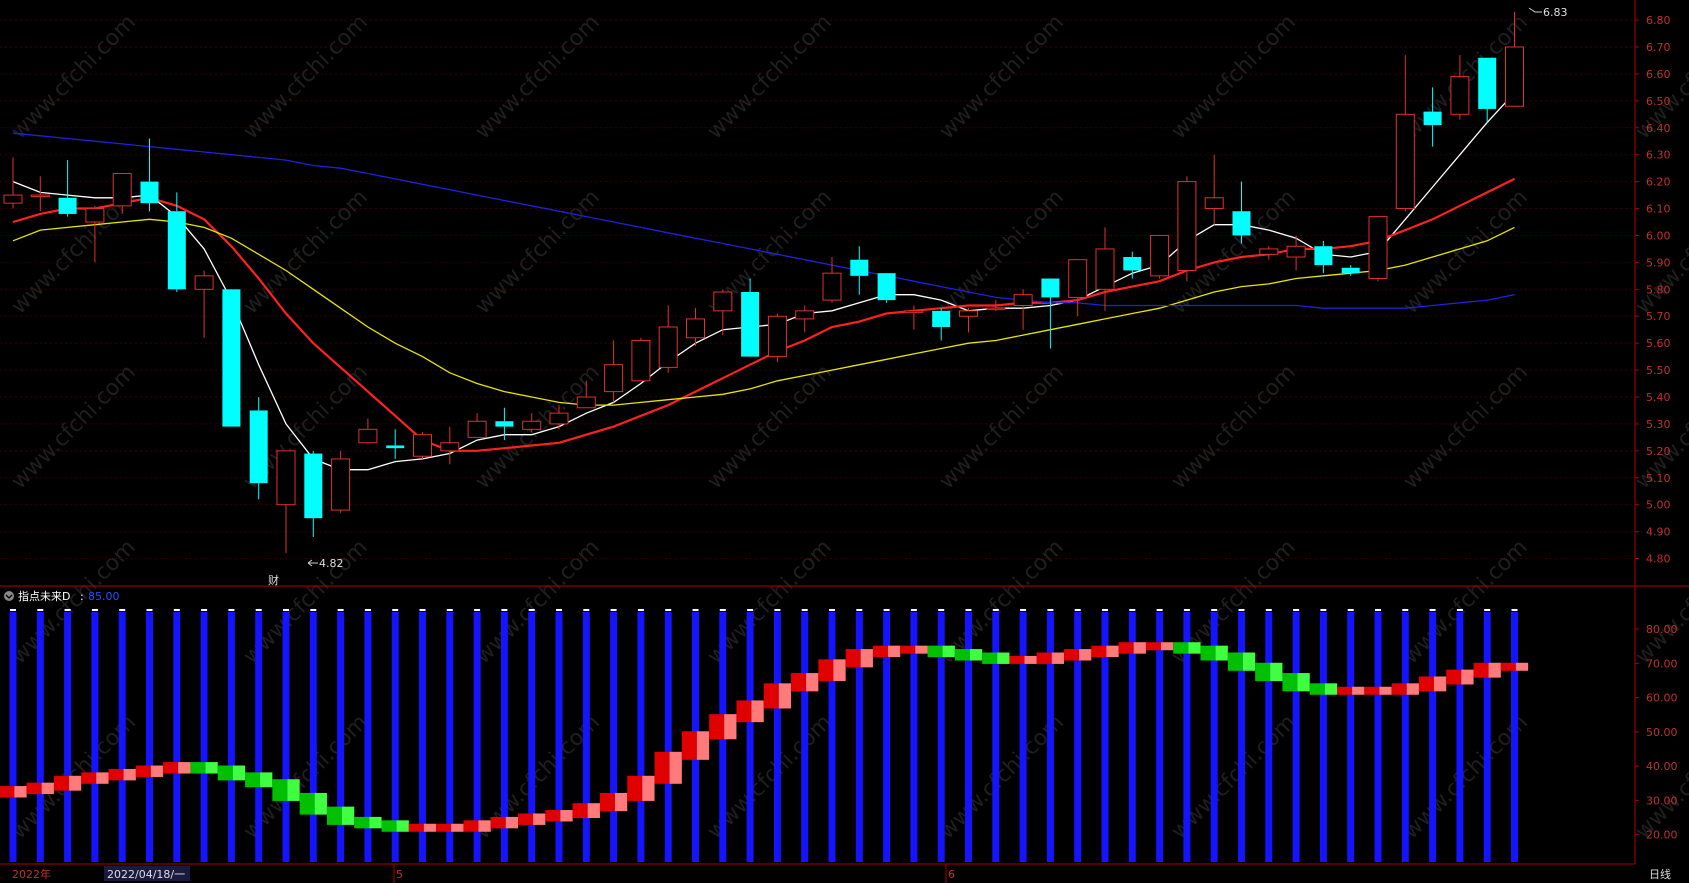 This screenshot has height=883, width=1689. I want to click on indicator-tick-label: 20.00, so click(1662, 835).